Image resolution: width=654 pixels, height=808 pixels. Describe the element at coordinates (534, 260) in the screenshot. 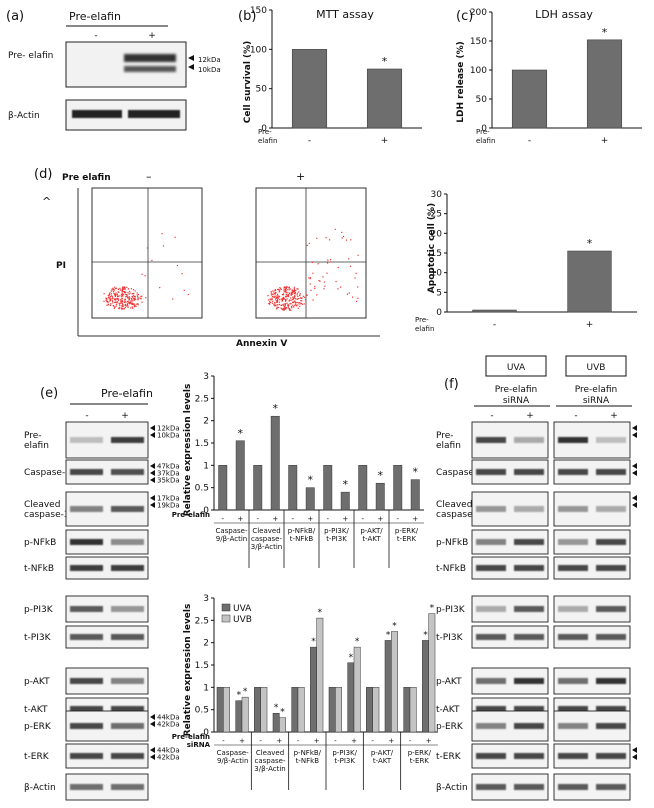

I see `chart-d: 0 5 10 15 20 25 30 - + *` at that location.